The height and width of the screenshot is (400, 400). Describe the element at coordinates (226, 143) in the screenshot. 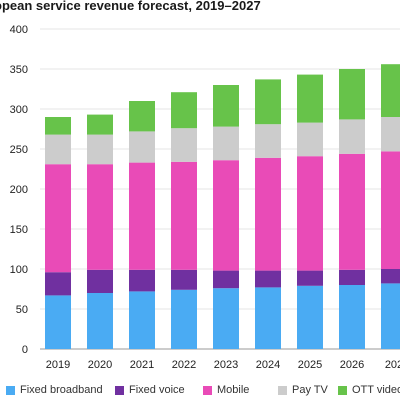

I see `bar-pay-tv-2023` at that location.